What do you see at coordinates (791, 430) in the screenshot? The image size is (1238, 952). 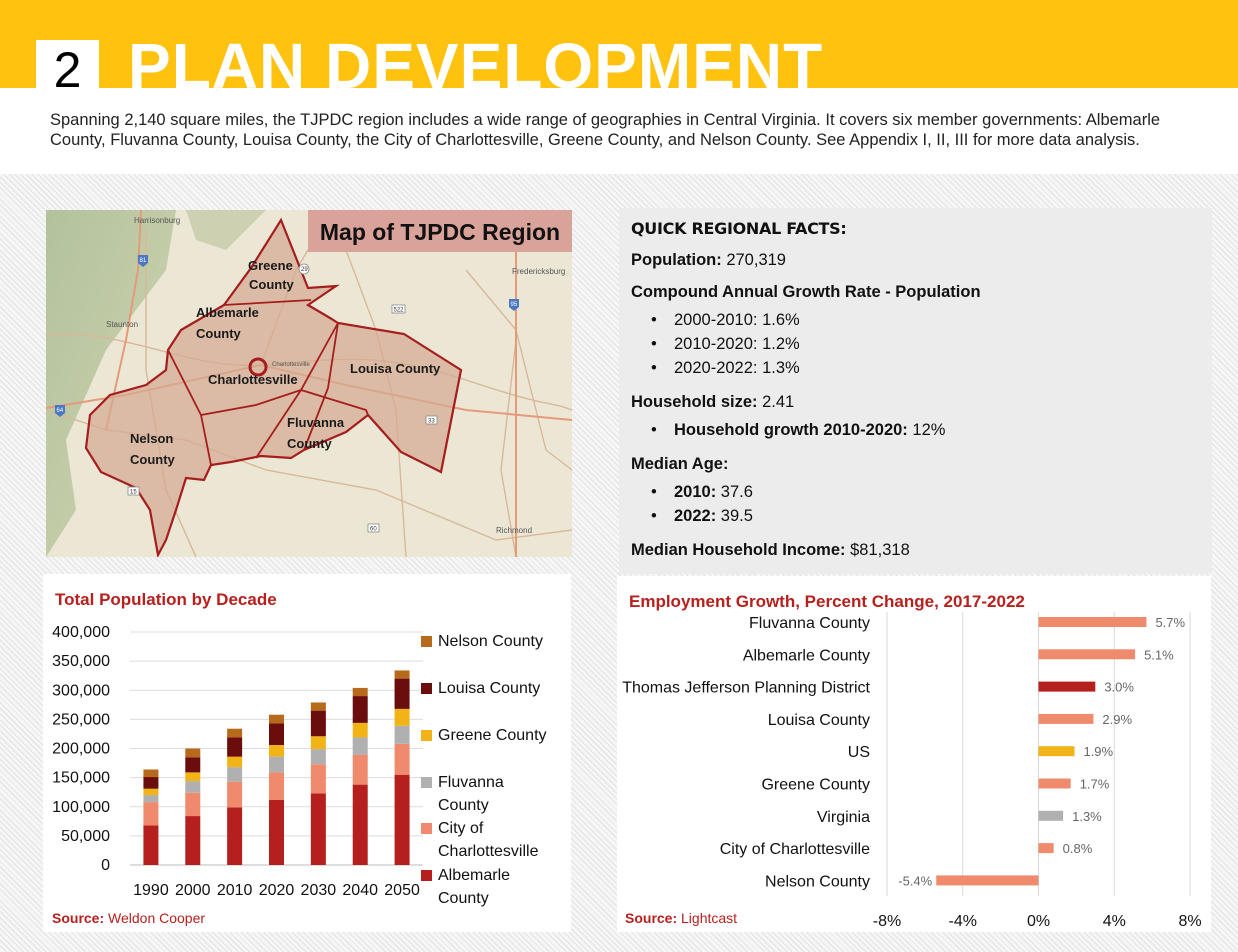 I see `household-growth-label: Household growth 2010-2020:` at bounding box center [791, 430].